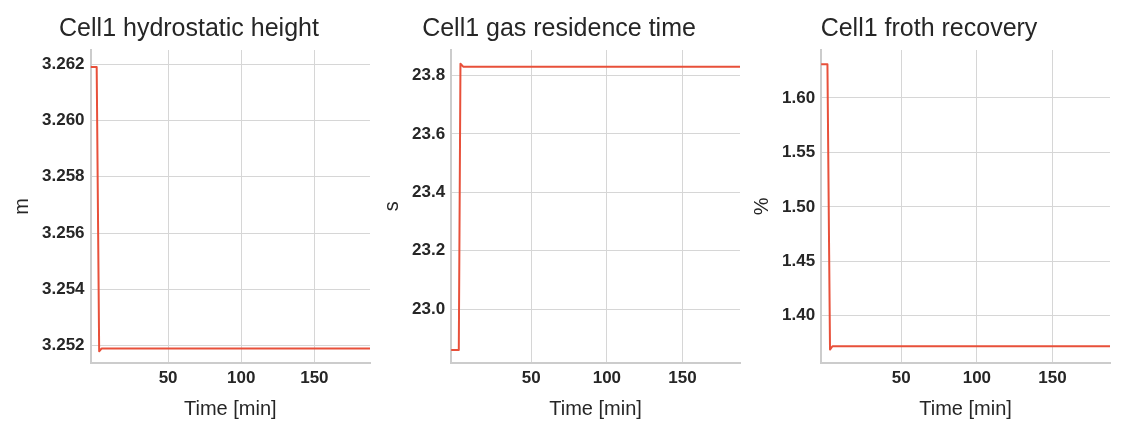 The height and width of the screenshot is (435, 1126). Describe the element at coordinates (428, 191) in the screenshot. I see `y-tick-label: 23.4` at that location.